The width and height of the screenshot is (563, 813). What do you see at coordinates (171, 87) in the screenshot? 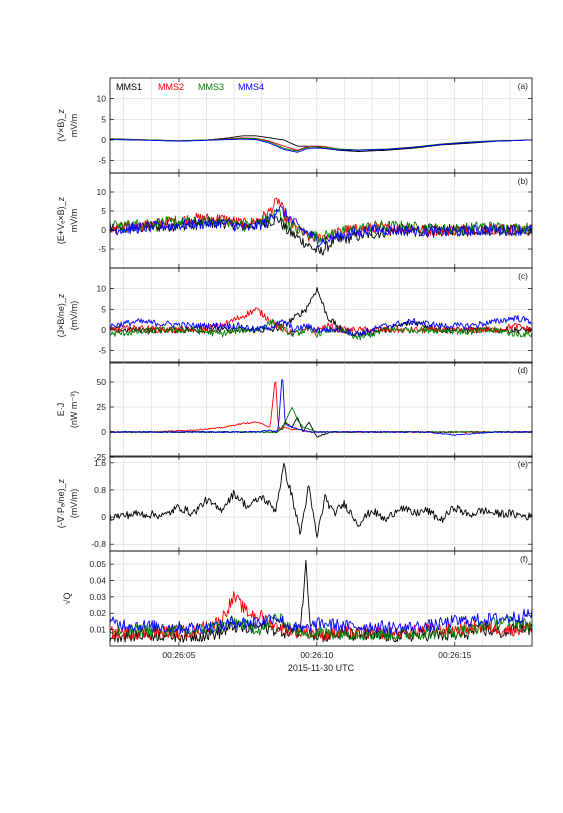
I see `legend-mms2: MMS2` at bounding box center [171, 87].